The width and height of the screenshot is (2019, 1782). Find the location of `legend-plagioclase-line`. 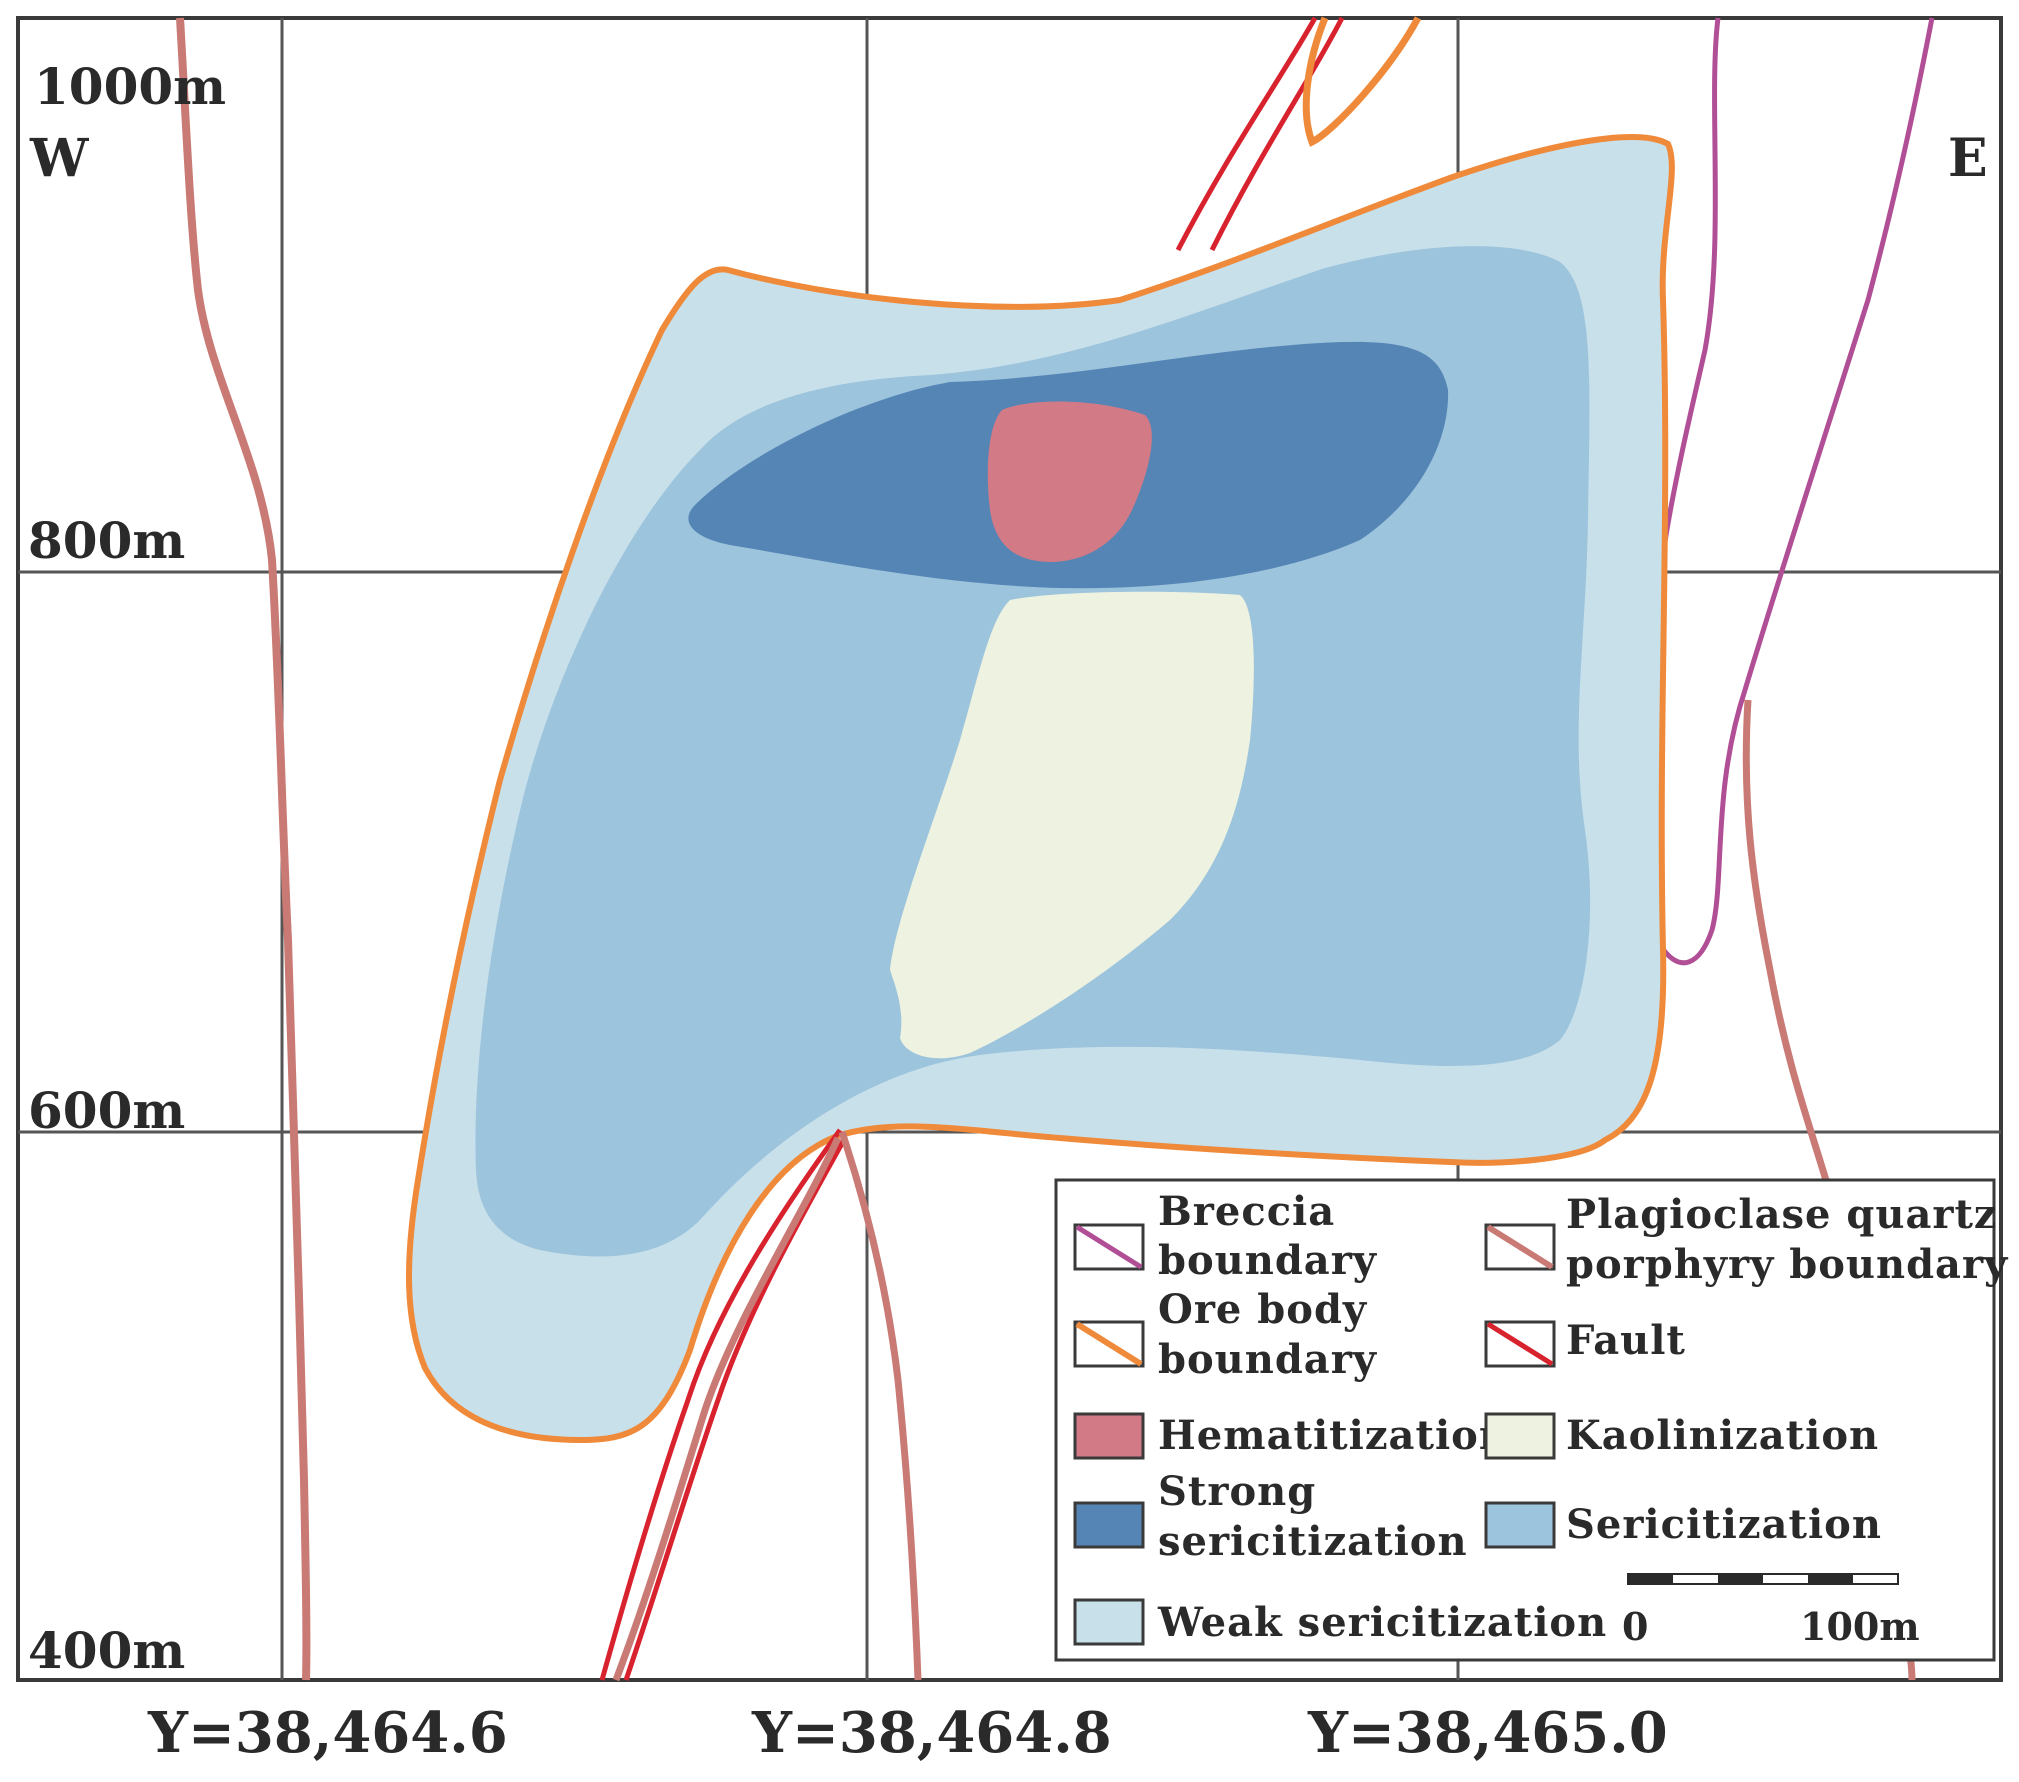

legend-plagioclase-line is located at coordinates (1520, 1247).